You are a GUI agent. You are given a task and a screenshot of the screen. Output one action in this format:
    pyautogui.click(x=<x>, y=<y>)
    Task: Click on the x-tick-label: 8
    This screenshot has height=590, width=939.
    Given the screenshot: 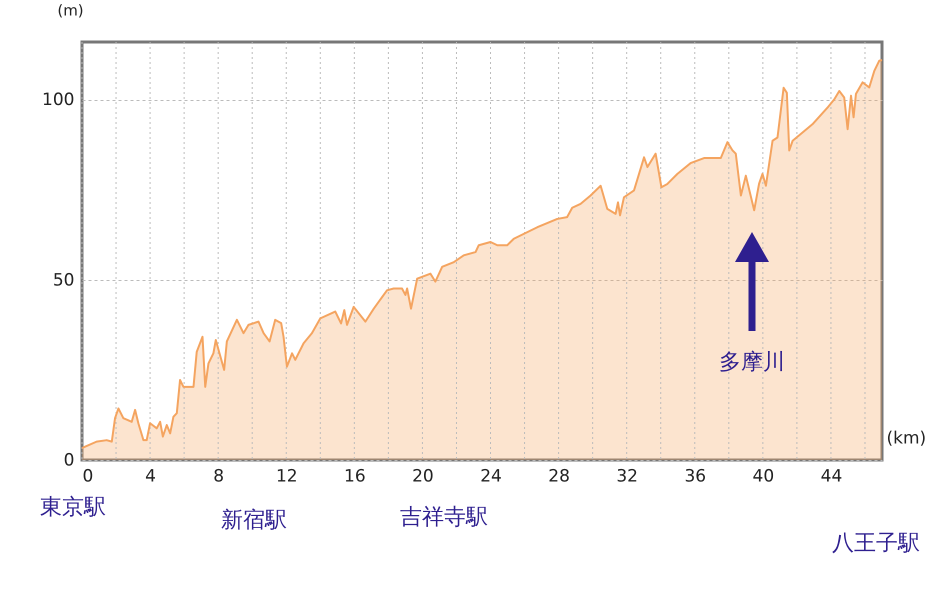 What is the action you would take?
    pyautogui.click(x=218, y=476)
    